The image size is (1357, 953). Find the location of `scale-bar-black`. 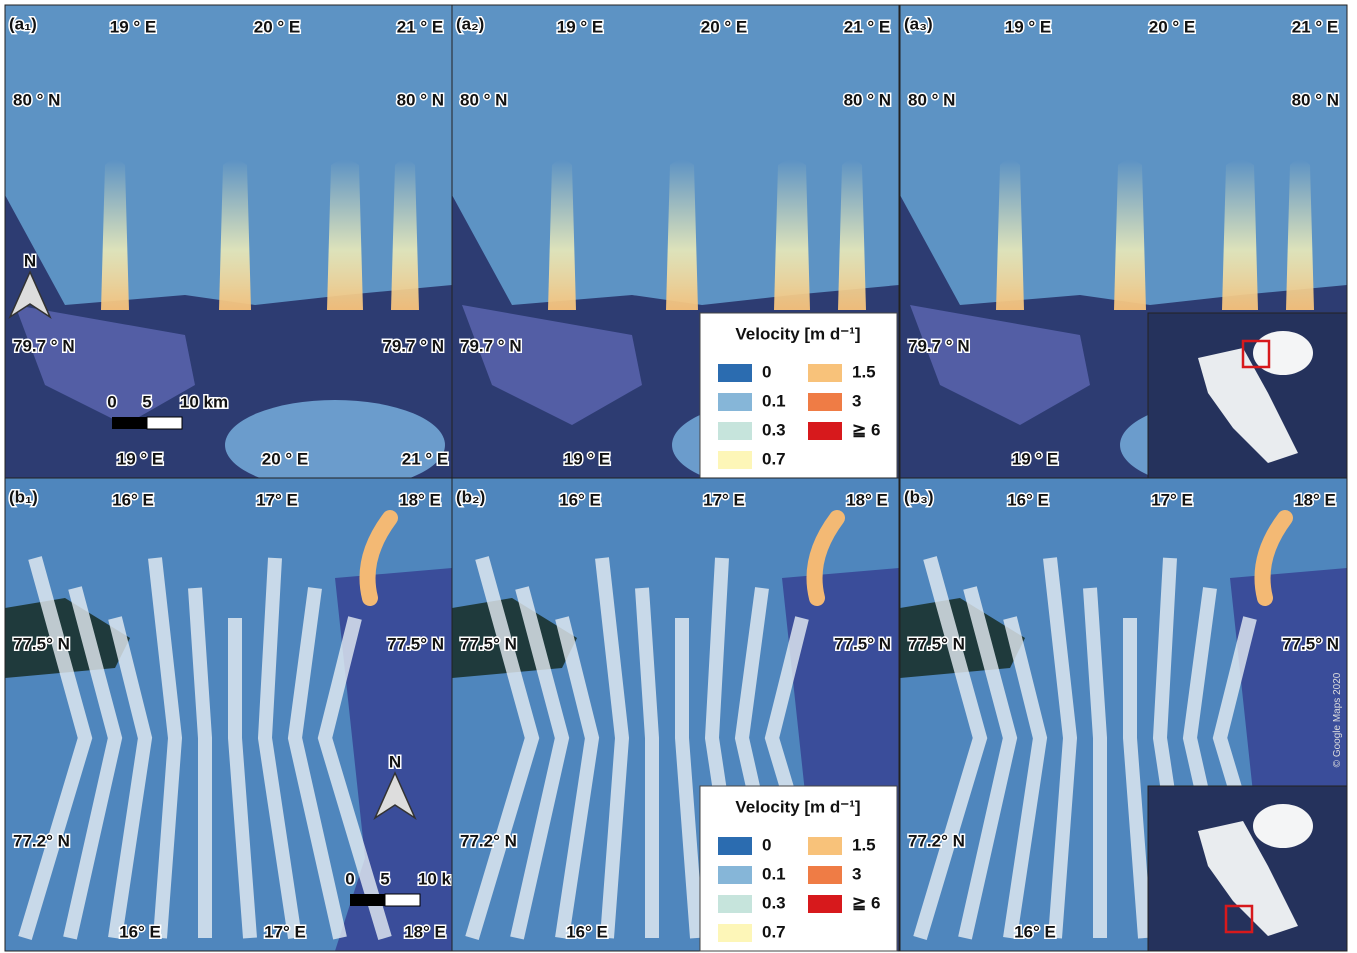

scale-bar-black is located at coordinates (367, 900).